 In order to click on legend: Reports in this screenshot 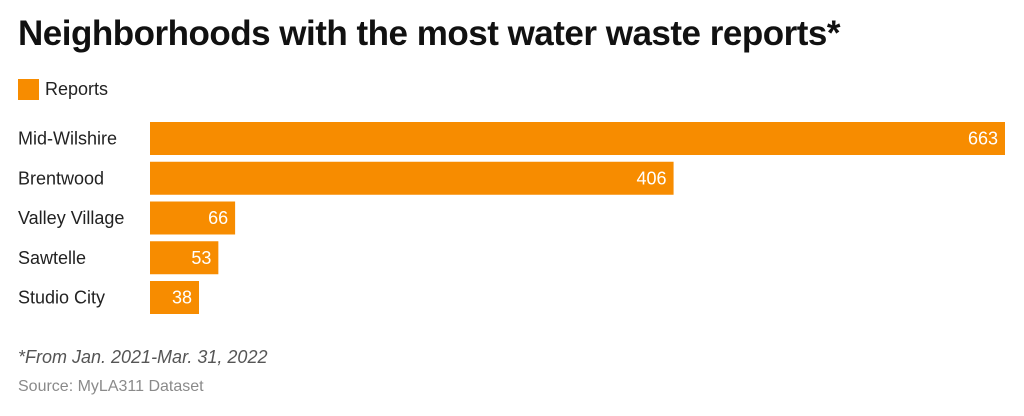, I will do `click(63, 89)`.